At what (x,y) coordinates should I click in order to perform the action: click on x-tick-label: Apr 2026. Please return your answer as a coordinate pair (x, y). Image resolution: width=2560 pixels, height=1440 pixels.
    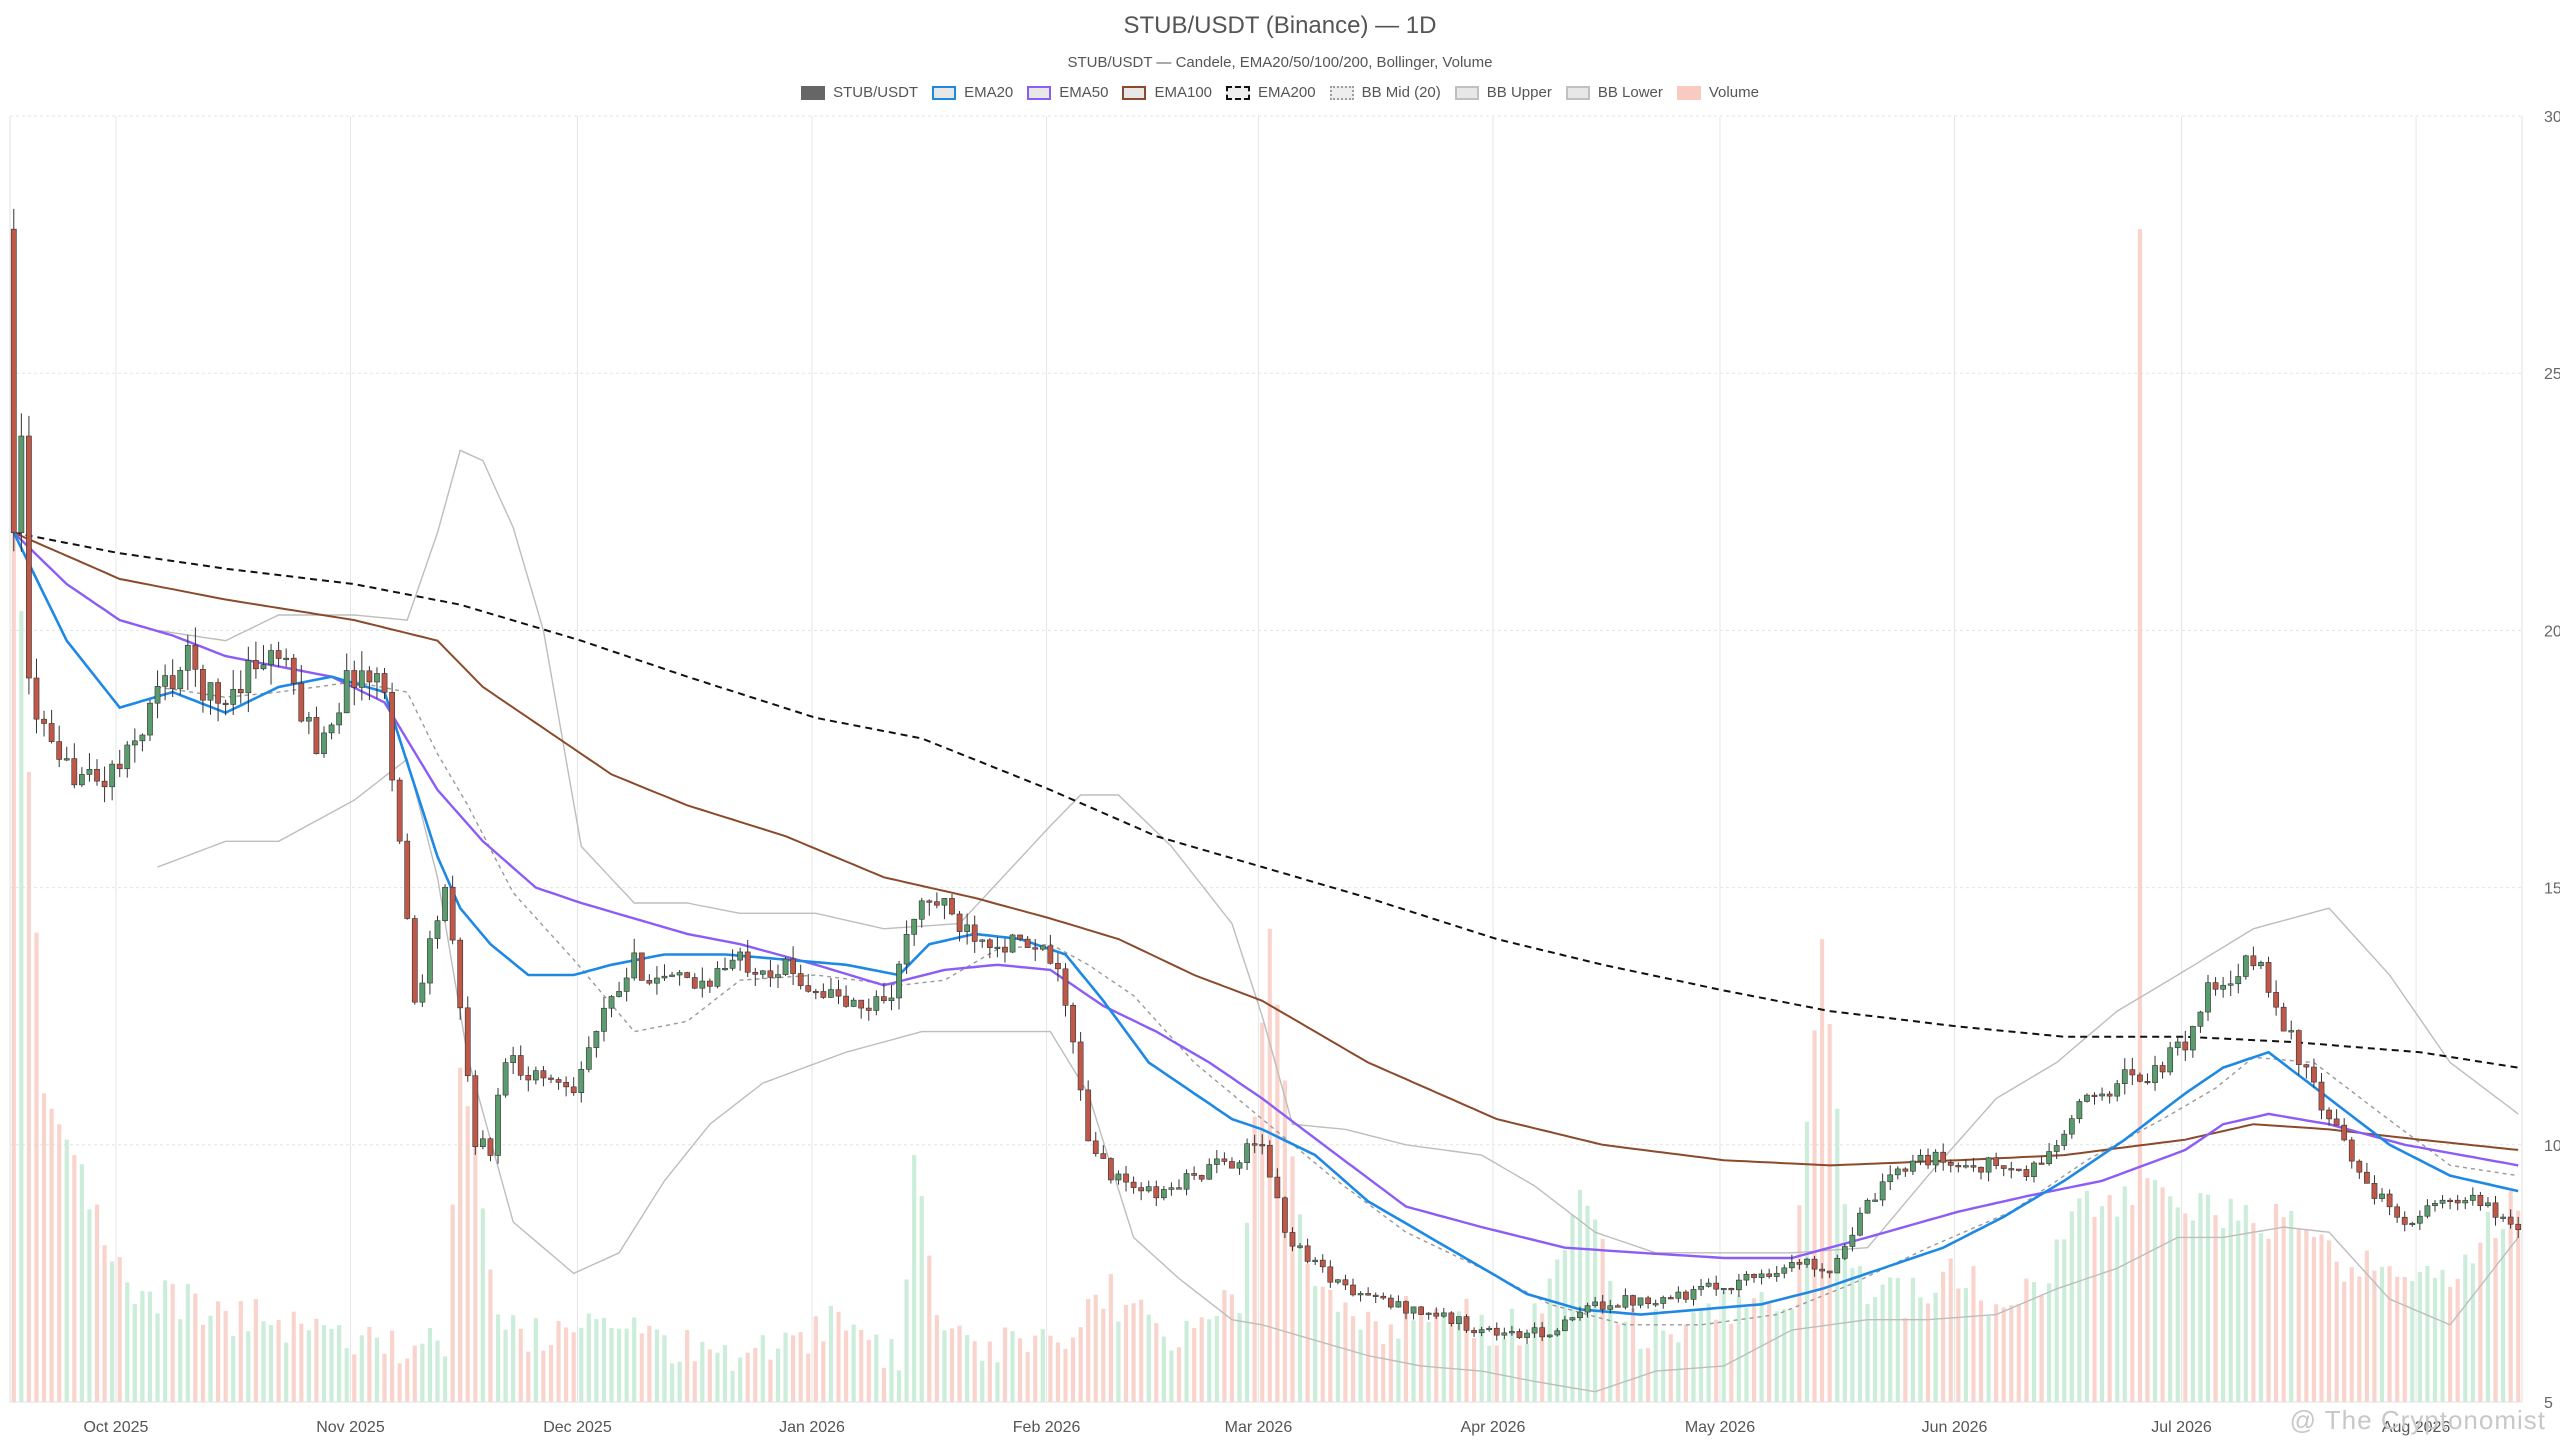
    Looking at the image, I should click on (1493, 1427).